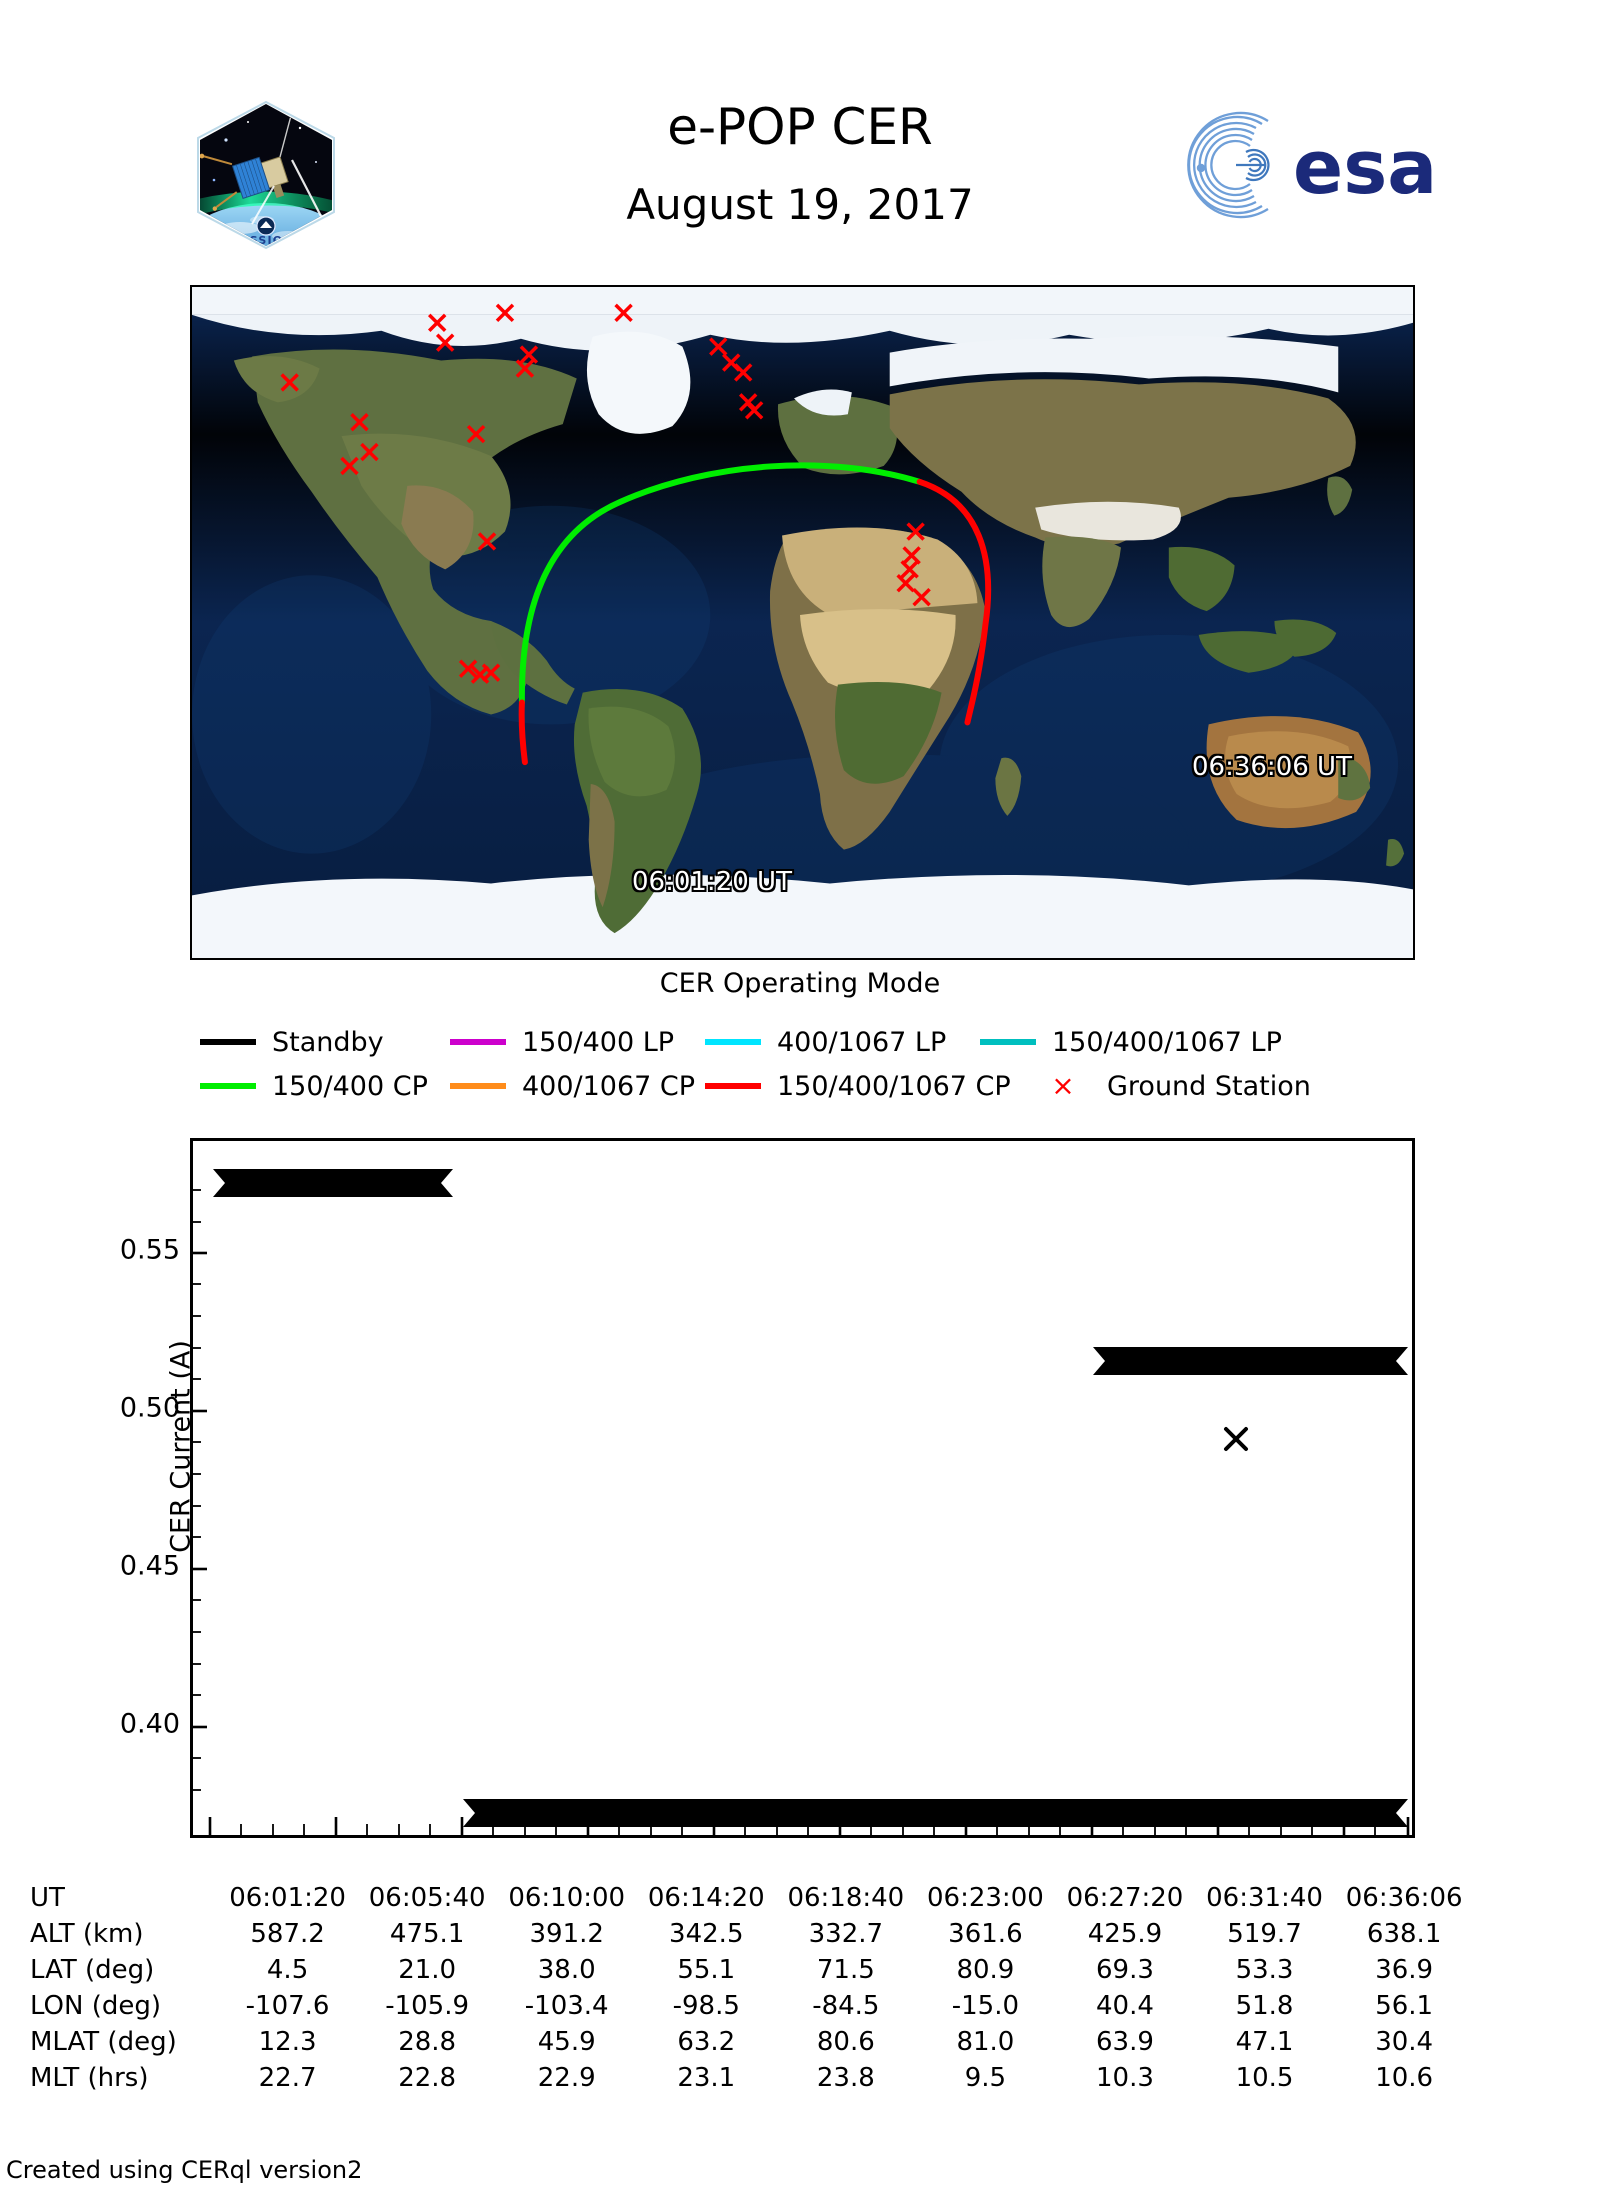  What do you see at coordinates (197, 1490) in the screenshot?
I see `y-minor-ticks` at bounding box center [197, 1490].